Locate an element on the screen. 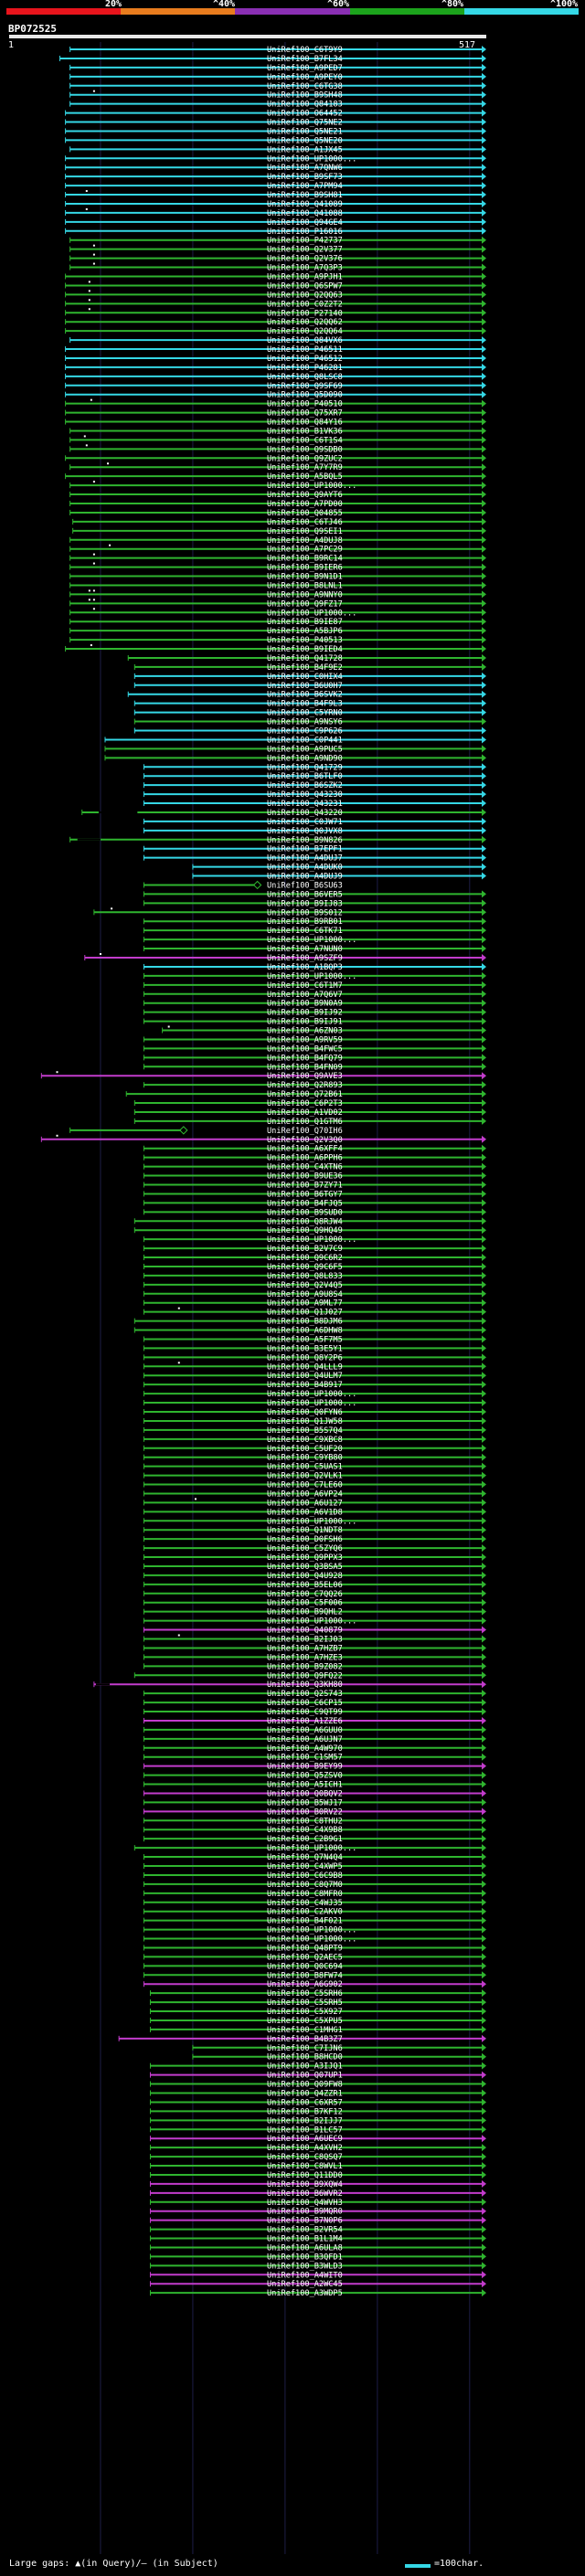 The height and width of the screenshot is (2576, 585). hit-label: UniRef100_P46512 is located at coordinates (305, 359).